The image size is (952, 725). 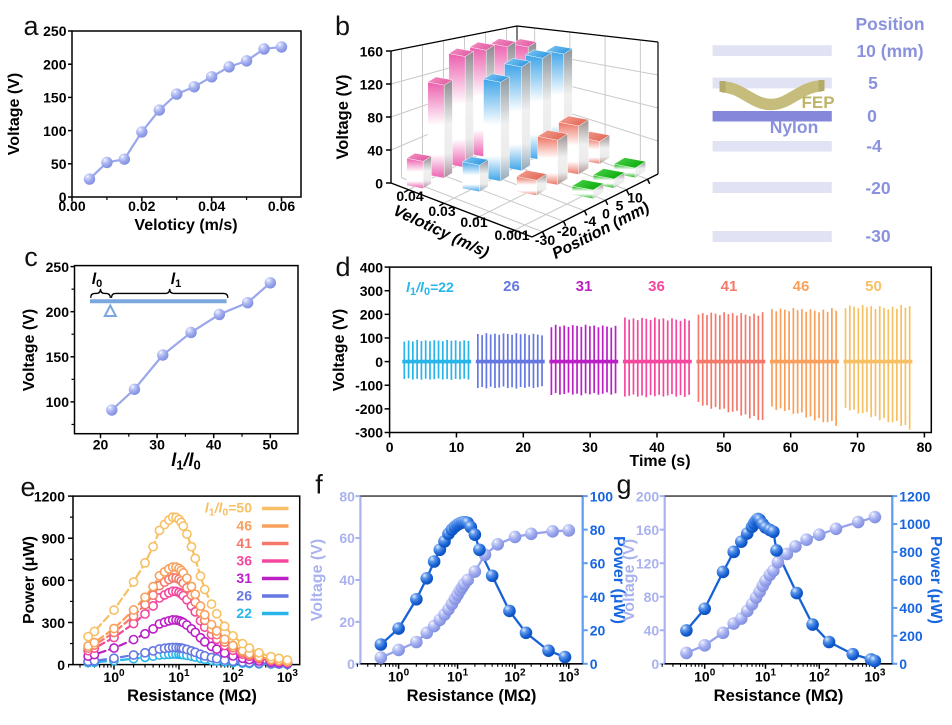 What do you see at coordinates (623, 485) in the screenshot?
I see `svg-text: g` at bounding box center [623, 485].